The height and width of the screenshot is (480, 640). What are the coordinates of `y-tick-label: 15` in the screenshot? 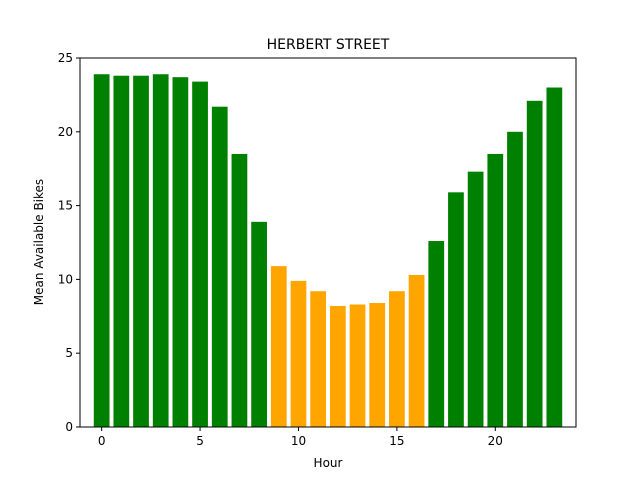 It's located at (65, 206).